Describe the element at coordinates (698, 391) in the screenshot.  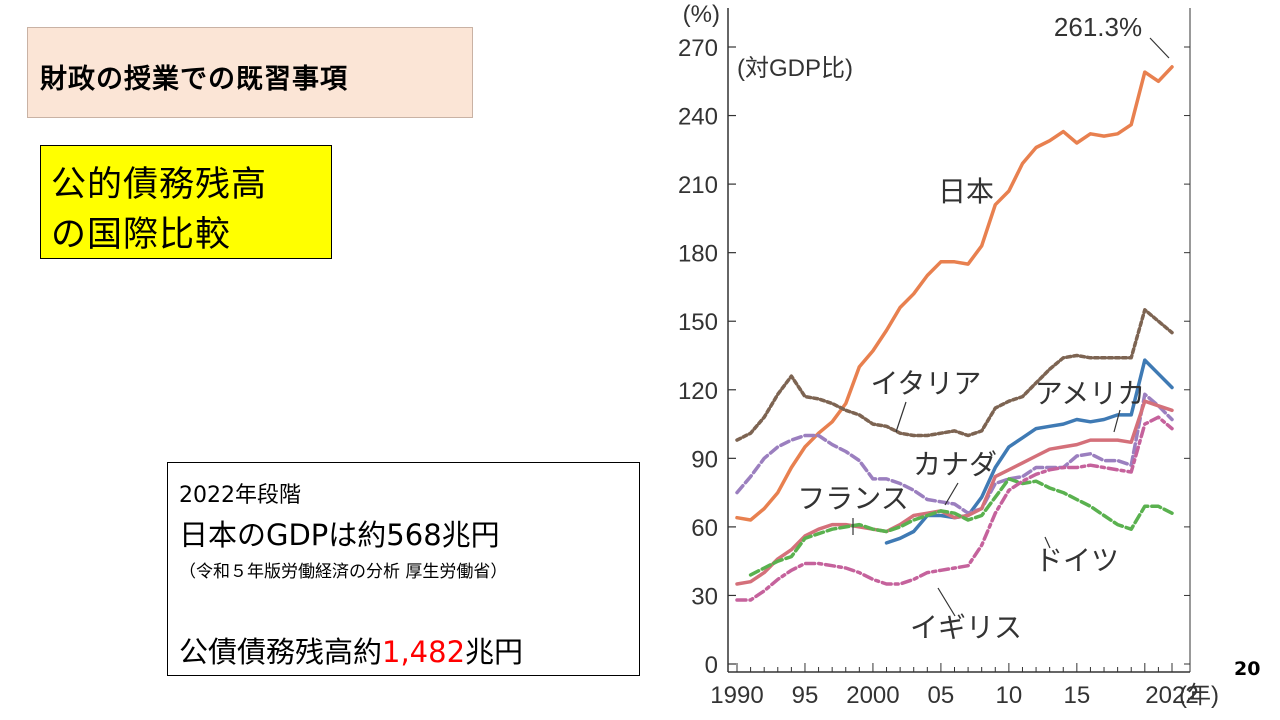
I see `y-tick-label: 120` at that location.